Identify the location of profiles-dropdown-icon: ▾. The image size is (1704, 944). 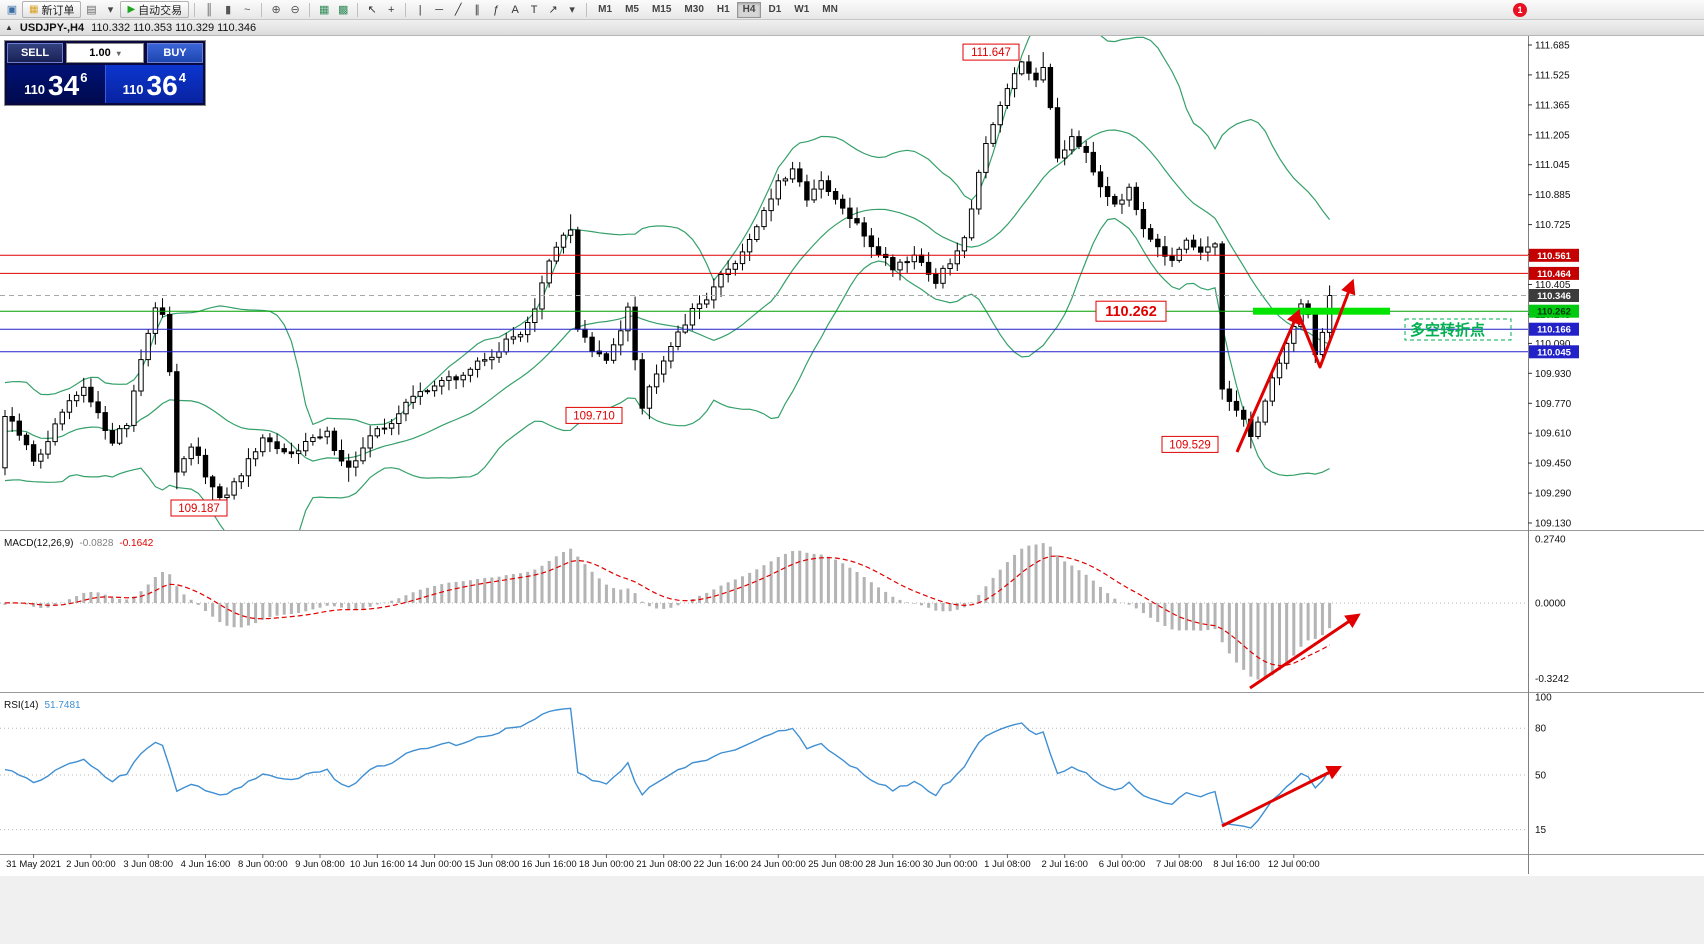
(110, 9).